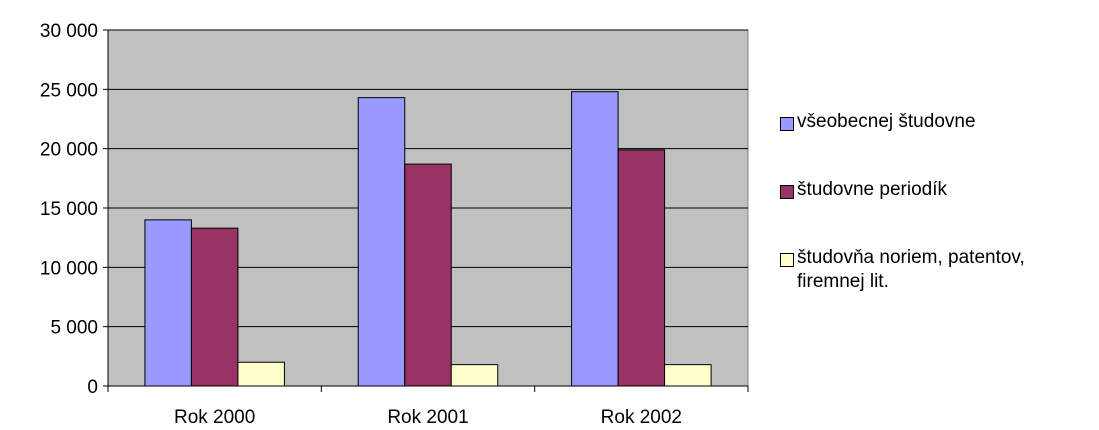 The width and height of the screenshot is (1099, 430). Describe the element at coordinates (74, 328) in the screenshot. I see `y-tick-label: 5 000` at that location.